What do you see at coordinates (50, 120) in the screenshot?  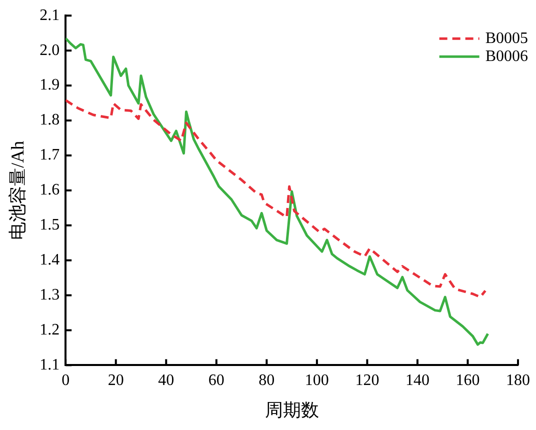 I see `y-tick-label: 1.8` at bounding box center [50, 120].